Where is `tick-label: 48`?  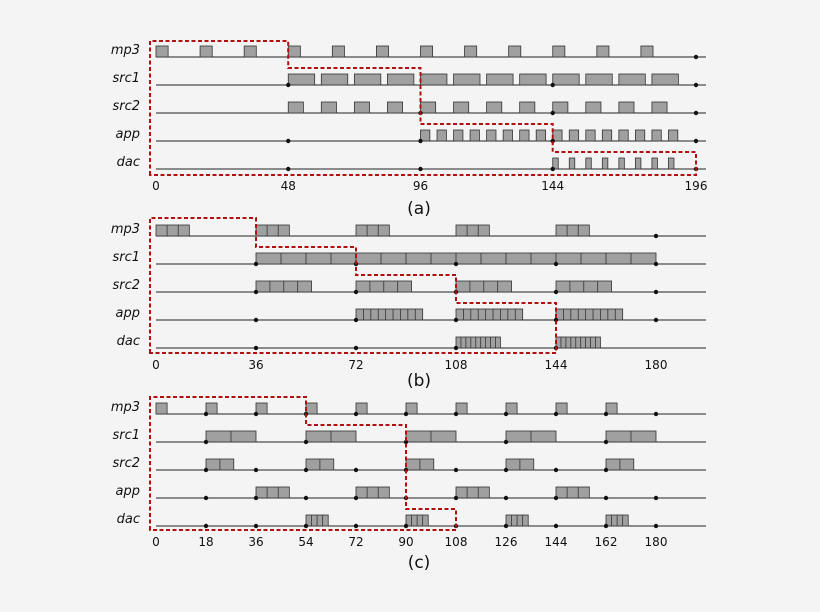 tick-label: 48 is located at coordinates (288, 186).